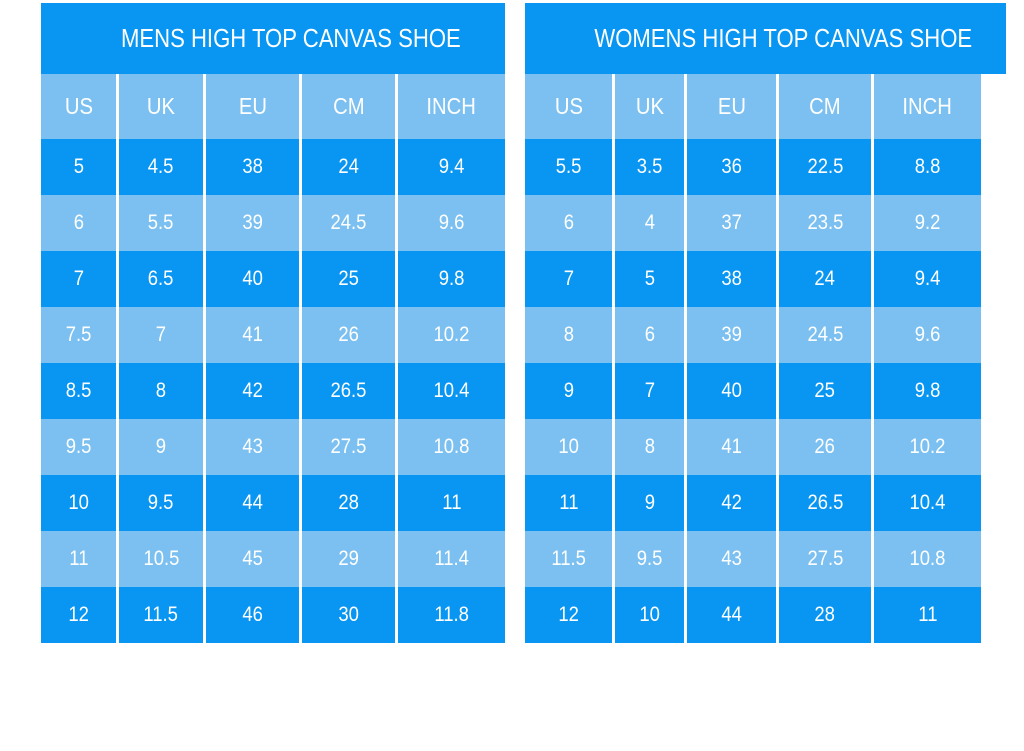  I want to click on table-cell: 10.4, so click(451, 391).